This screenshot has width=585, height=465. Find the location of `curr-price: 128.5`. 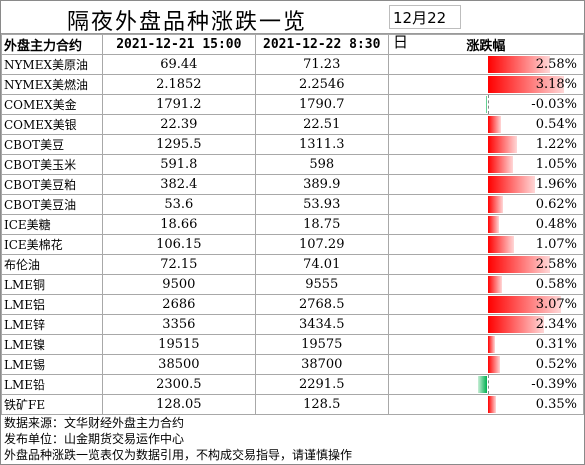

curr-price: 128.5 is located at coordinates (321, 405).